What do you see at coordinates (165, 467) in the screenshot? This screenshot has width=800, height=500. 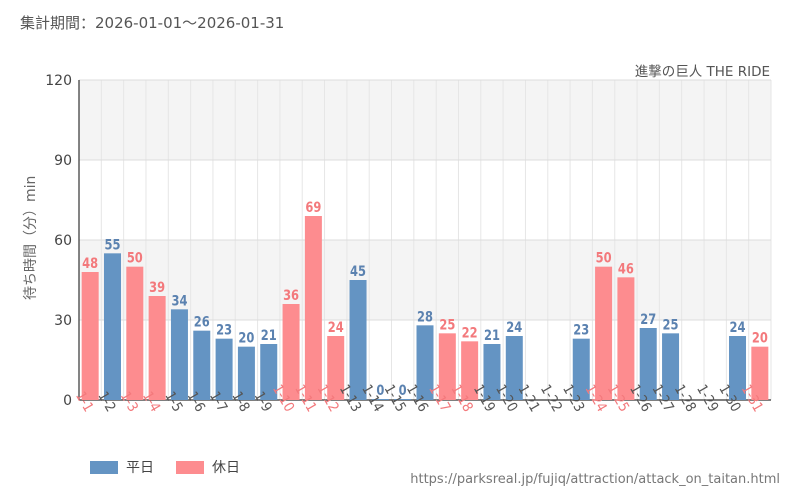 I see `legend: 平日 休日` at bounding box center [165, 467].